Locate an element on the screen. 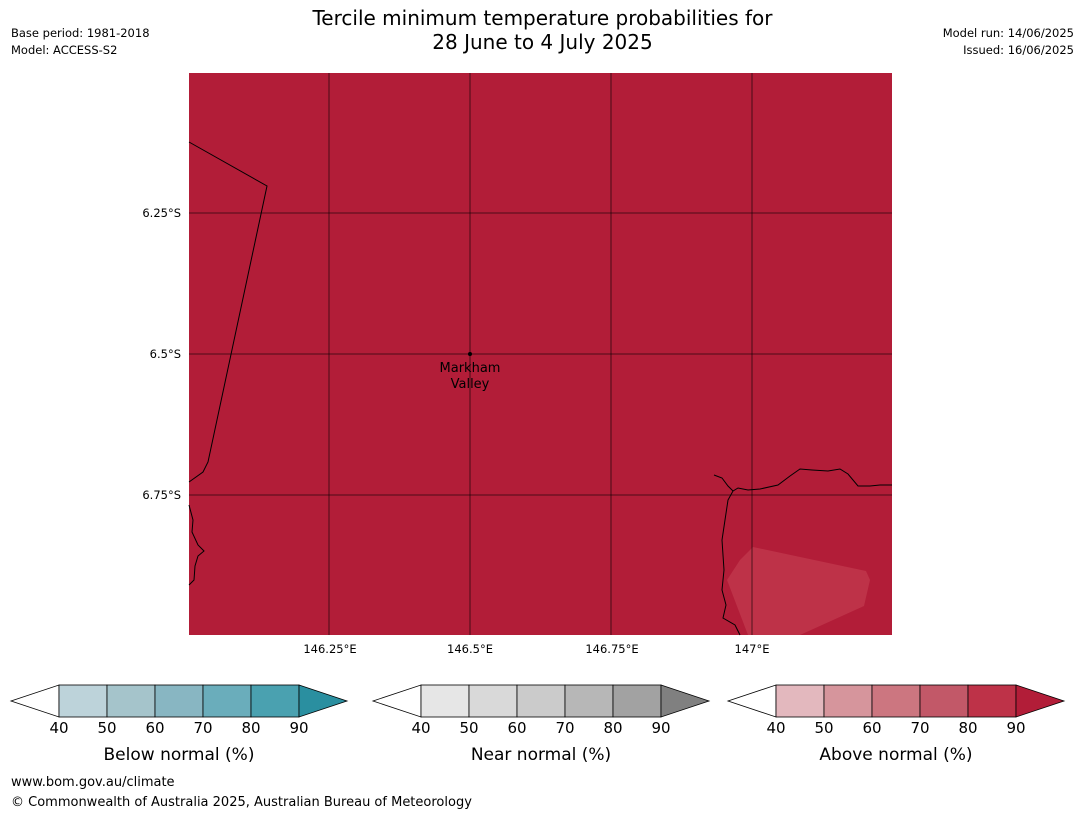 Image resolution: width=1085 pixels, height=816 pixels. title-line-2: 28 June to 4 July 2025 is located at coordinates (542, 42).